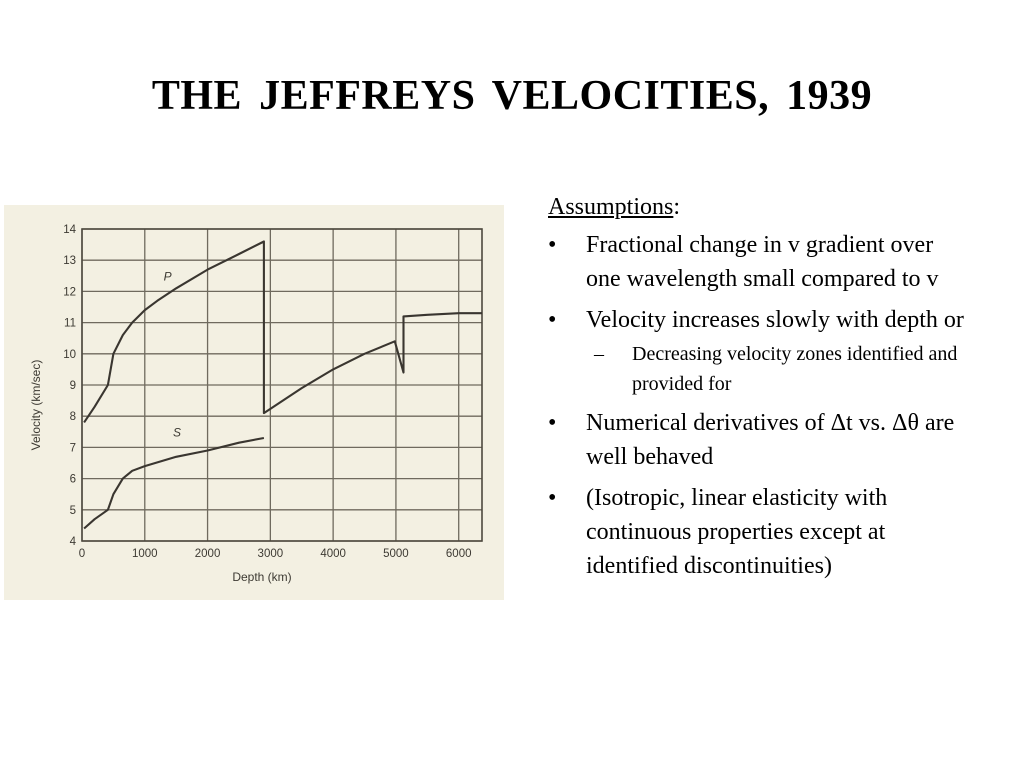  Describe the element at coordinates (174, 483) in the screenshot. I see `series-line-s` at that location.